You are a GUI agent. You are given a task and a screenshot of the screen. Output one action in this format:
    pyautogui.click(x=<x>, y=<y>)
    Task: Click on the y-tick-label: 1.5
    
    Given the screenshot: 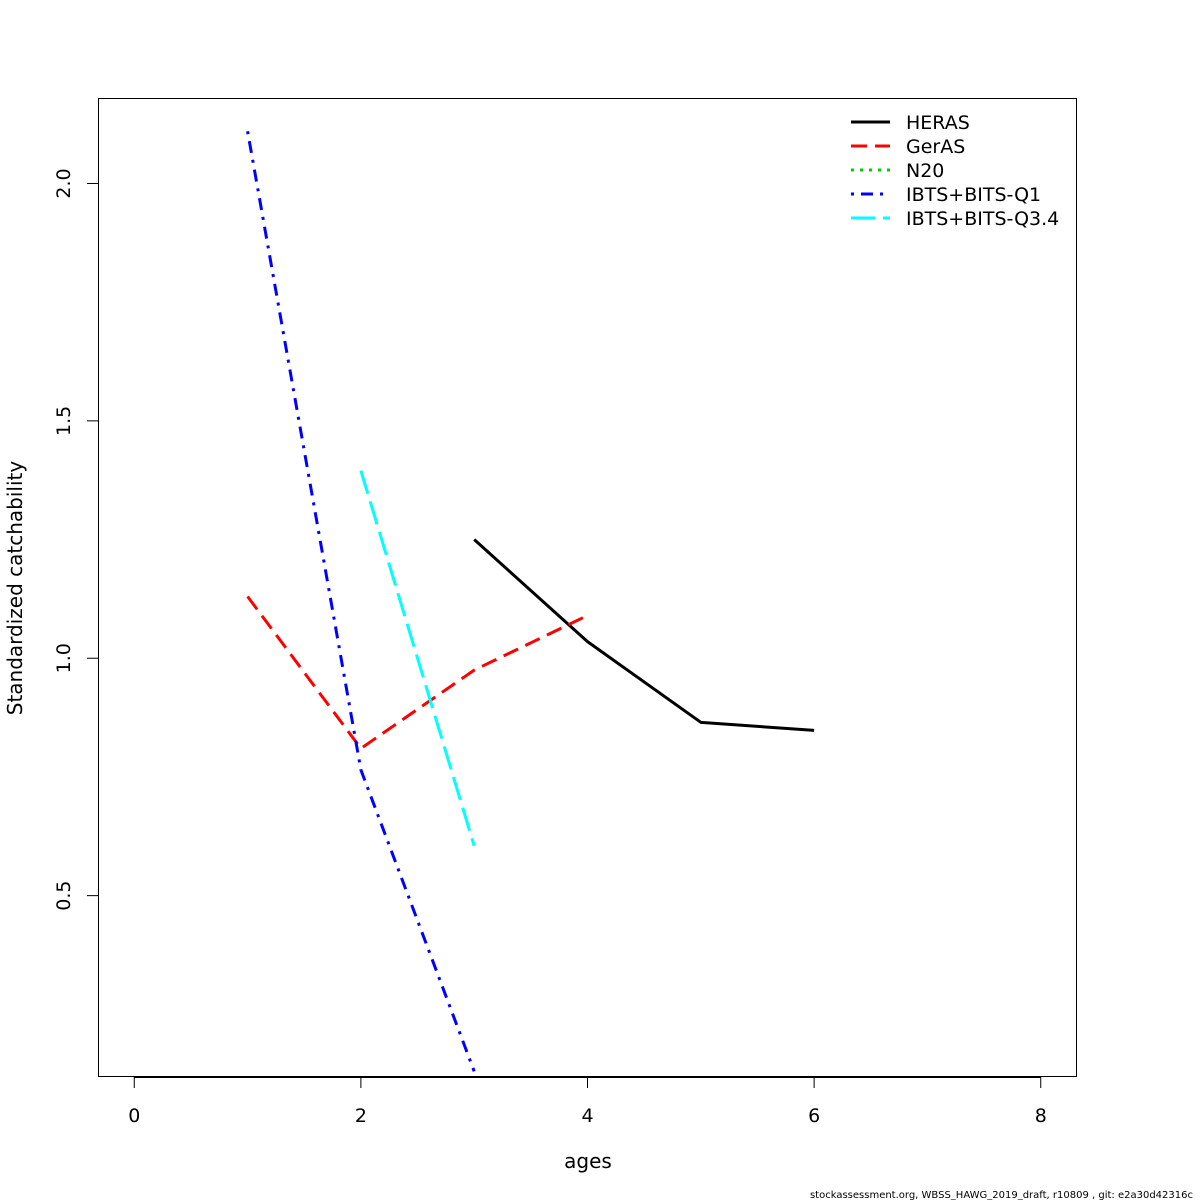 What is the action you would take?
    pyautogui.click(x=64, y=421)
    